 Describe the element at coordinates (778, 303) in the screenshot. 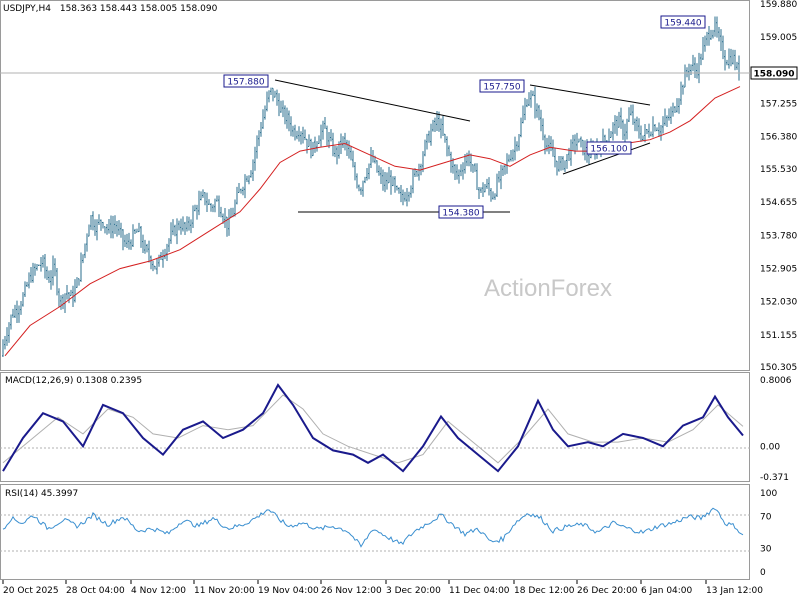

I see `main-y-tick-label: 152.030` at that location.